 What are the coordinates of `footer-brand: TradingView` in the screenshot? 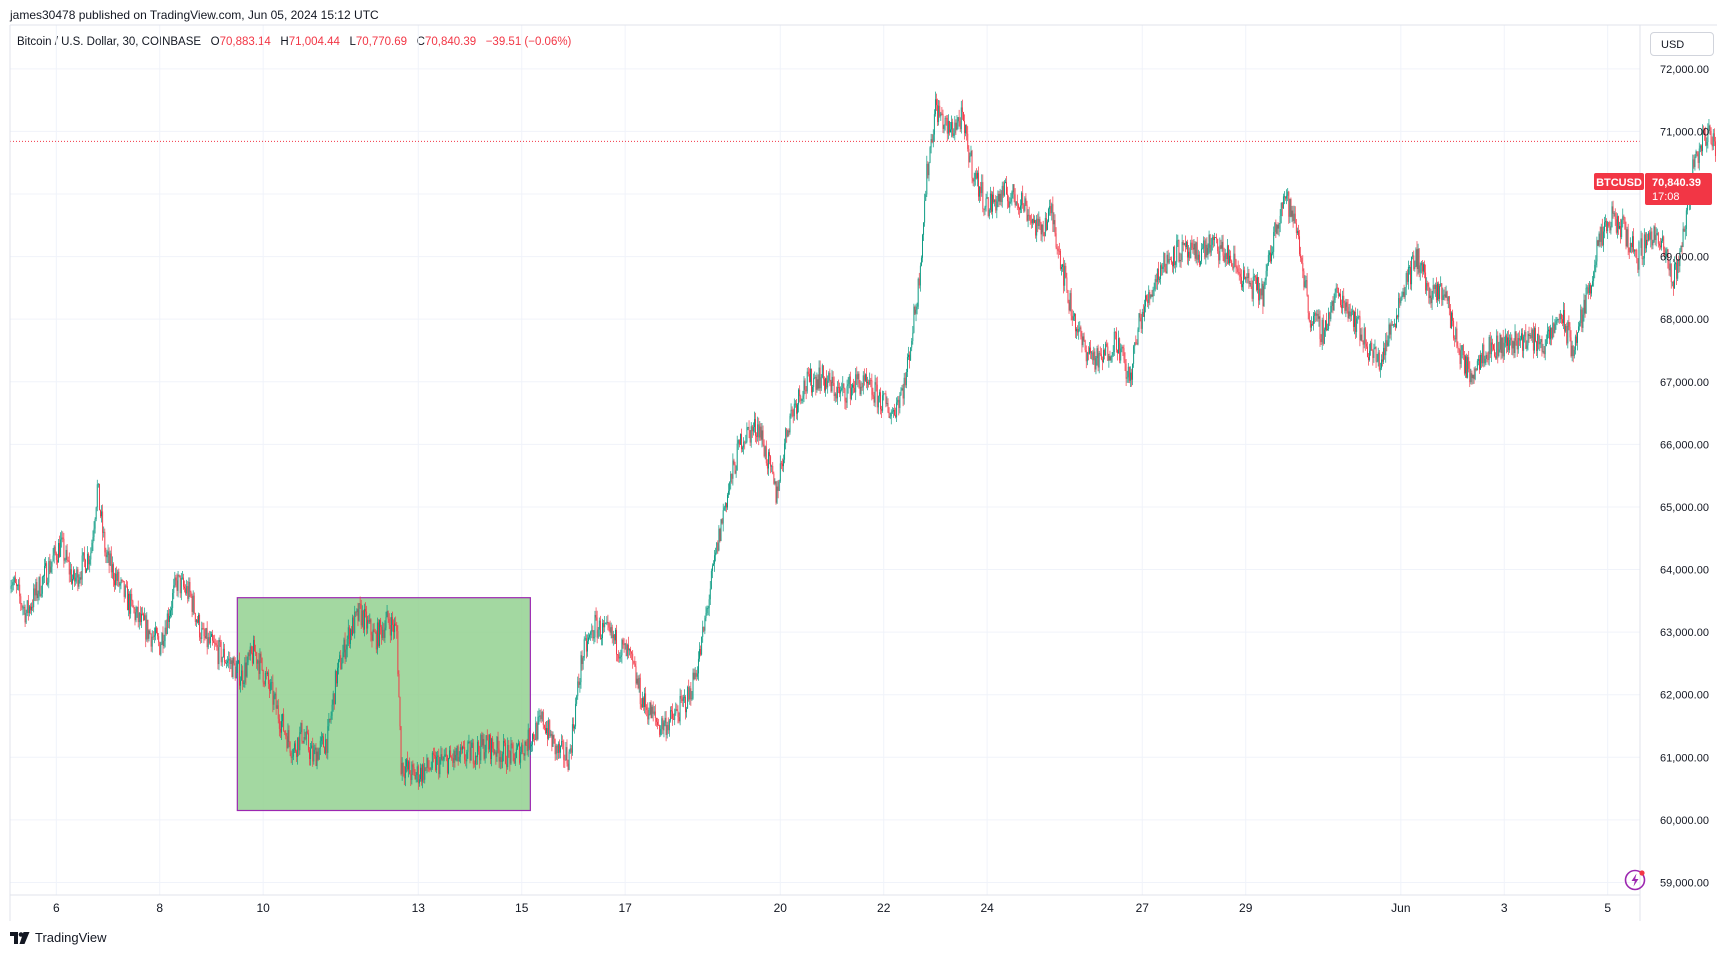 It's located at (71, 937).